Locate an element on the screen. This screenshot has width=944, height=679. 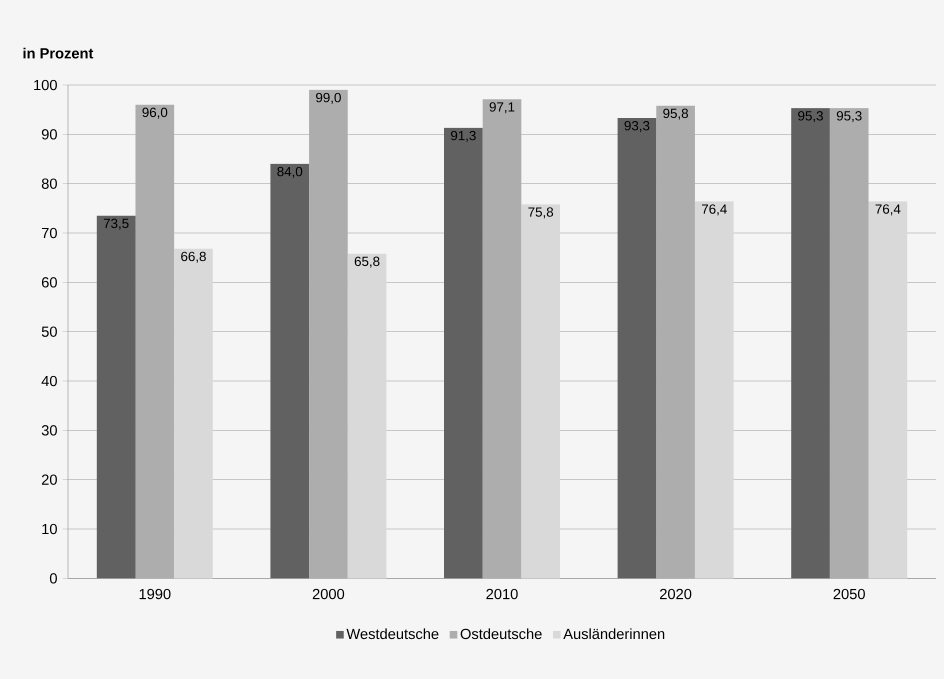
data-label: 91,3 is located at coordinates (463, 136).